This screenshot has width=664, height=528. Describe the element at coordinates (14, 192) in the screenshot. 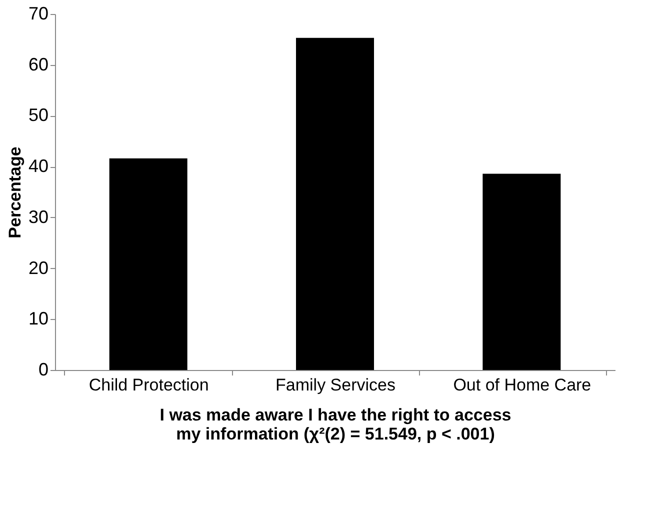

I see `y-axis-title: Percentage` at that location.